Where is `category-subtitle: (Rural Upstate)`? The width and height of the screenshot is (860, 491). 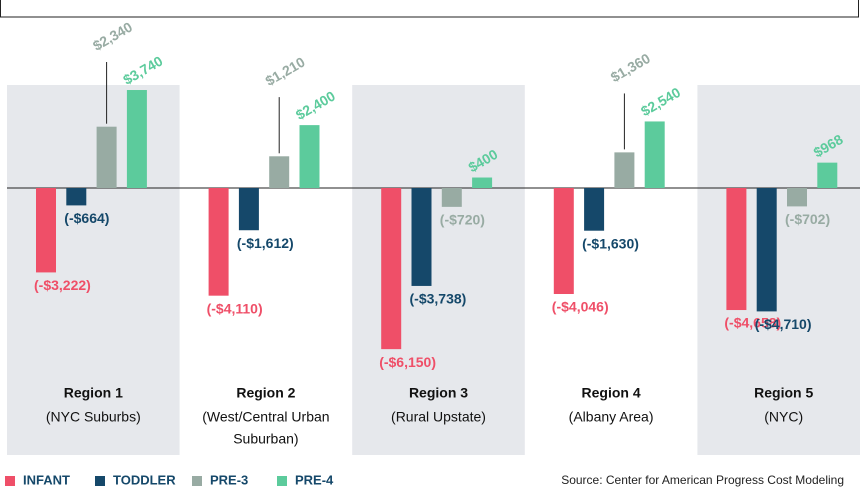 category-subtitle: (Rural Upstate) is located at coordinates (438, 417).